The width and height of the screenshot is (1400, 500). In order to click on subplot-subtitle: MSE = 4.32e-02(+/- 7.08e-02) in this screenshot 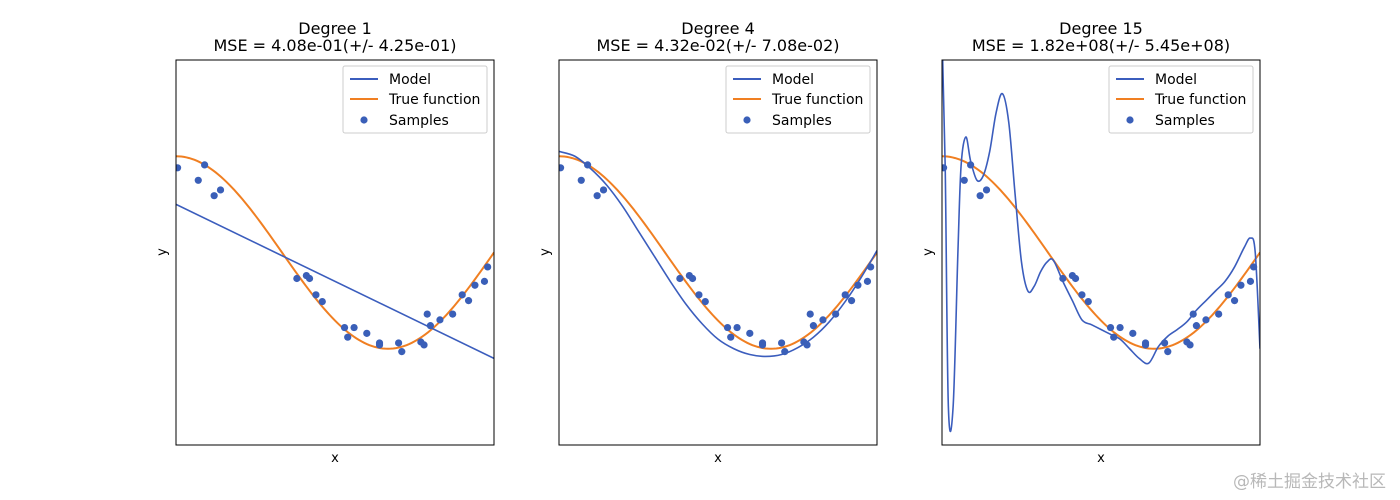, I will do `click(718, 45)`.